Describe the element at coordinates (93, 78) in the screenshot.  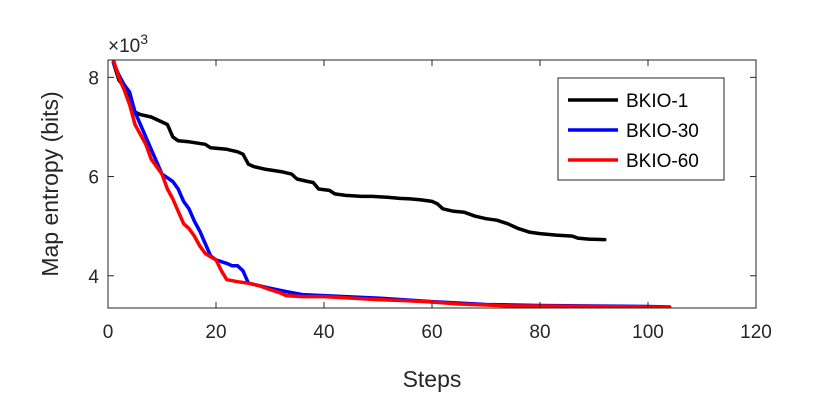
I see `y-tick-label: 8` at that location.